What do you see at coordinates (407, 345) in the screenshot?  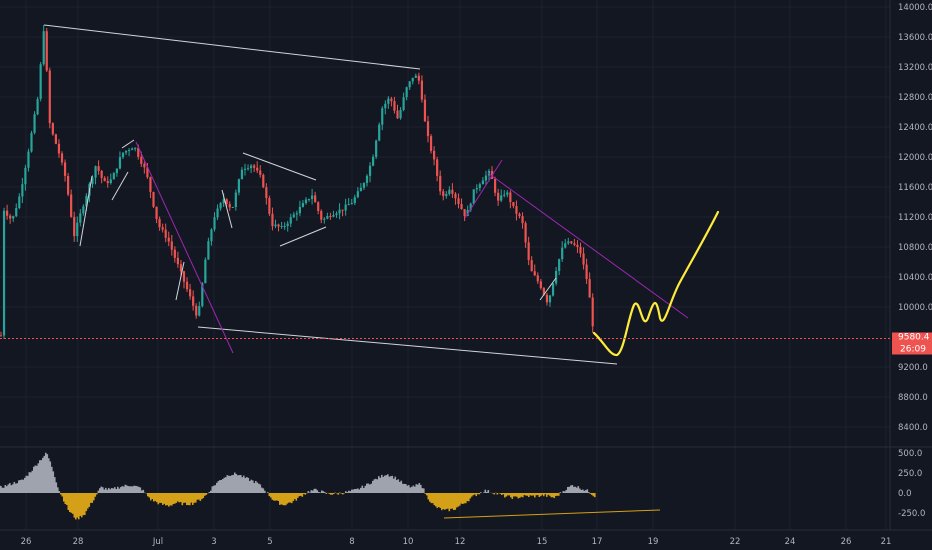 I see `channel-bottom-line` at bounding box center [407, 345].